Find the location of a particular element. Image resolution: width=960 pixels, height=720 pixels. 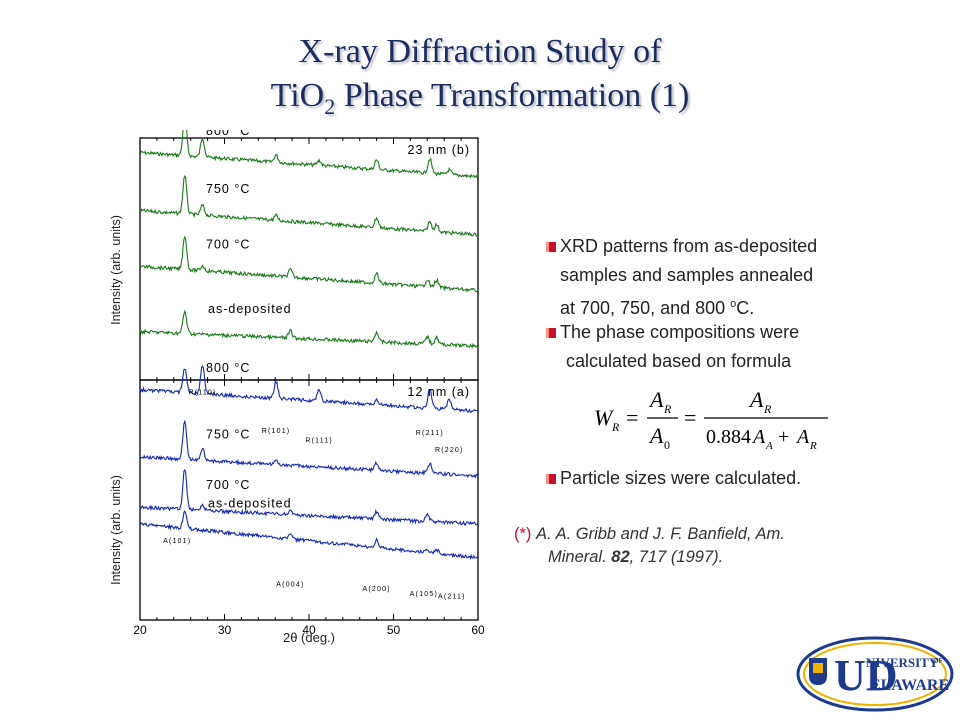

svg-text: W is located at coordinates (604, 417).